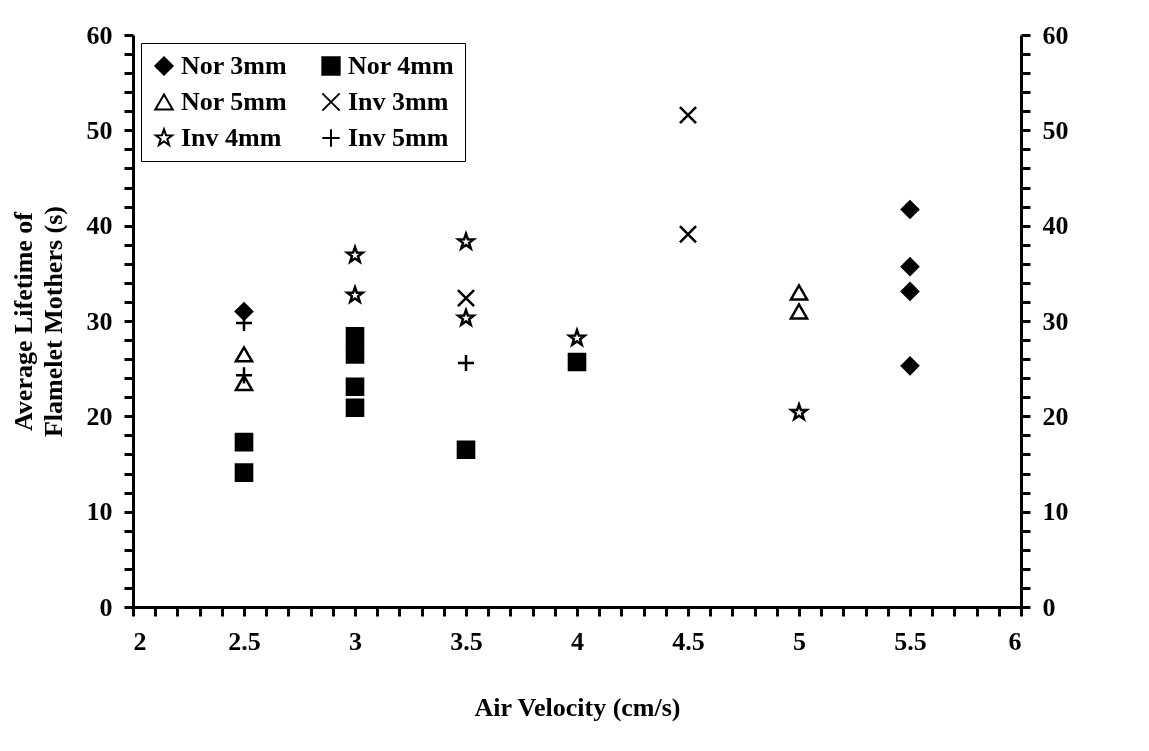 Image resolution: width=1149 pixels, height=751 pixels. What do you see at coordinates (398, 101) in the screenshot?
I see `legend-label: Inv 3mm` at bounding box center [398, 101].